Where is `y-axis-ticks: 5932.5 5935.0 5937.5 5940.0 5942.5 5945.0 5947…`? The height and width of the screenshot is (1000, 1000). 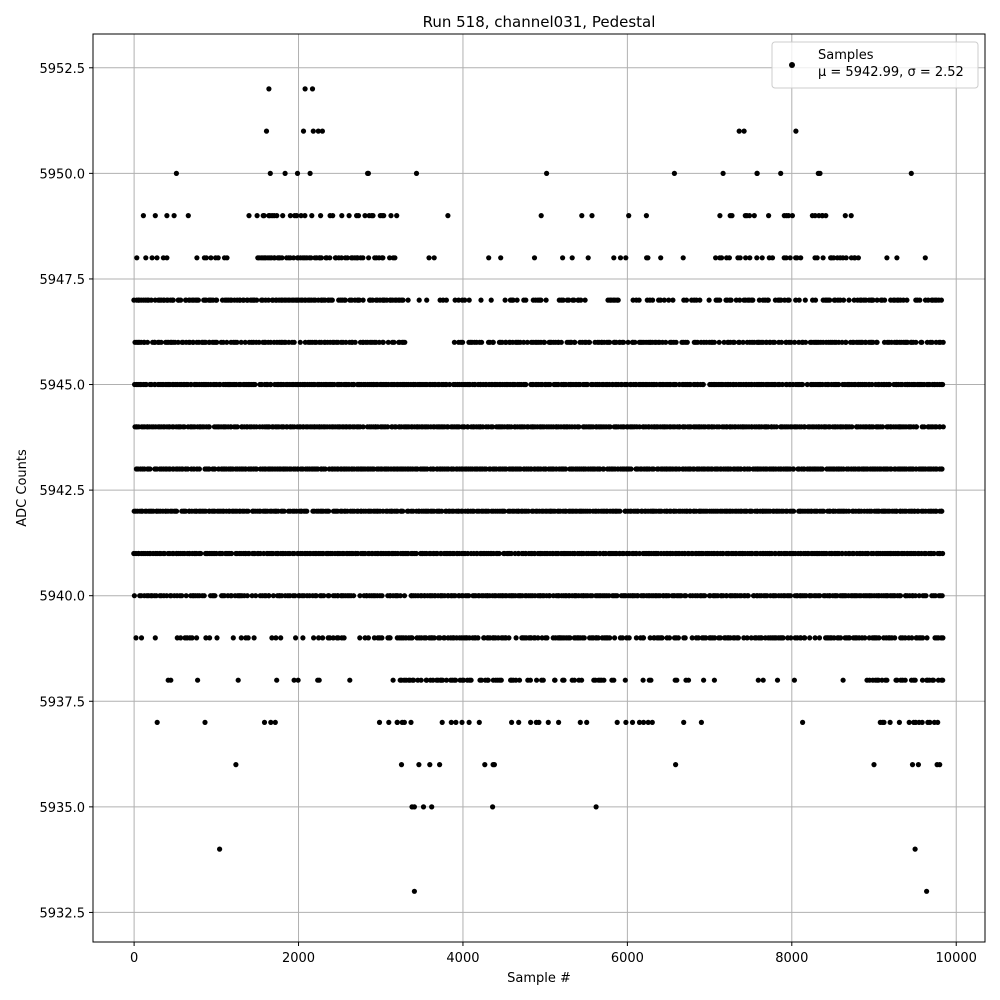 y-axis-ticks: 5932.5 5935.0 5937.5 5940.0 5942.5 5945.0 5947… is located at coordinates (66, 491).